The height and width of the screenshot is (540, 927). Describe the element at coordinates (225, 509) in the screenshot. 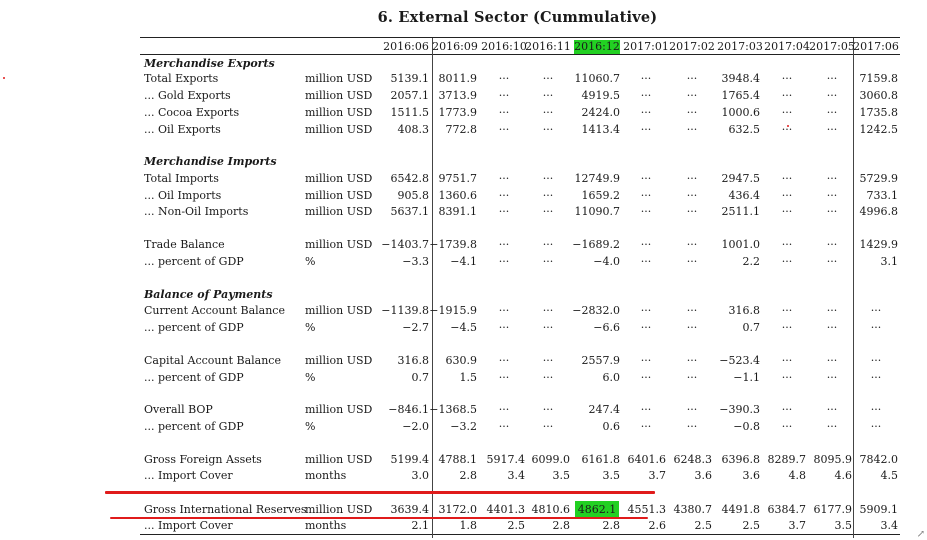

I see `row-label: Gross International Reserves` at that location.